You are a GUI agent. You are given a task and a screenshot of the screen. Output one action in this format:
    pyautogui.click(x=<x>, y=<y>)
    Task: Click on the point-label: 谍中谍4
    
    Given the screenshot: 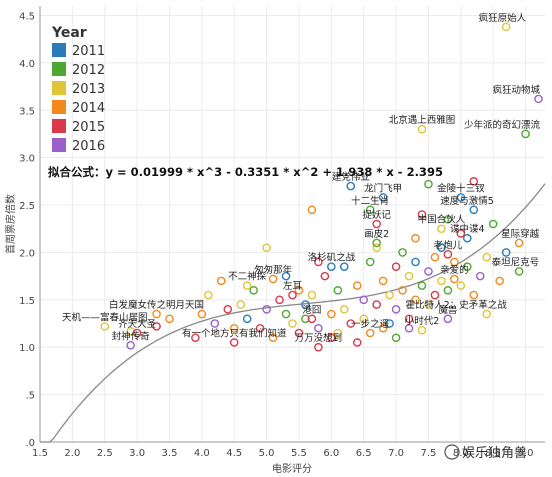 What is the action you would take?
    pyautogui.click(x=467, y=229)
    